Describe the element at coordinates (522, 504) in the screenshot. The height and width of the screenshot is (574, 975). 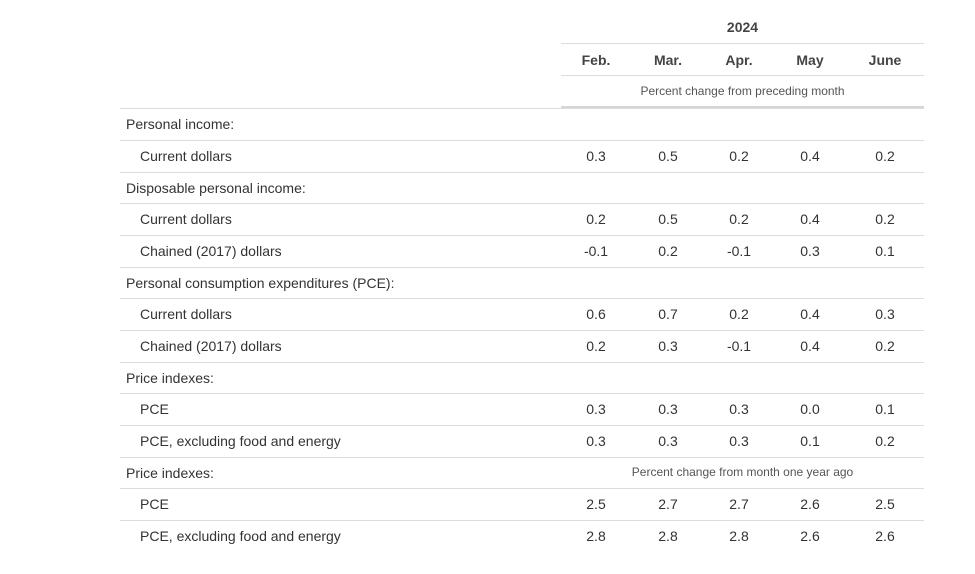
I see `table-row: PCE 2.5 2.7 2.7 2.6 2.5` at that location.